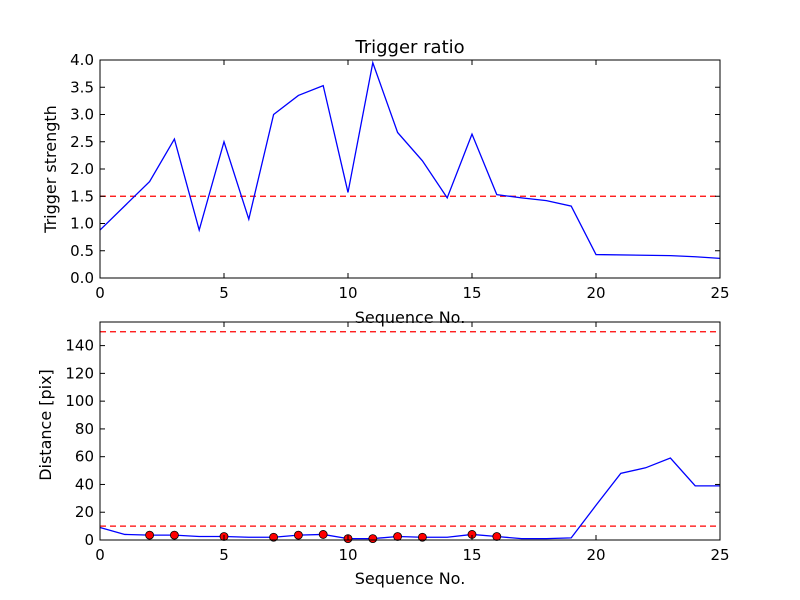 The width and height of the screenshot is (800, 600). What do you see at coordinates (79, 401) in the screenshot?
I see `y-tick-label: 100` at bounding box center [79, 401].